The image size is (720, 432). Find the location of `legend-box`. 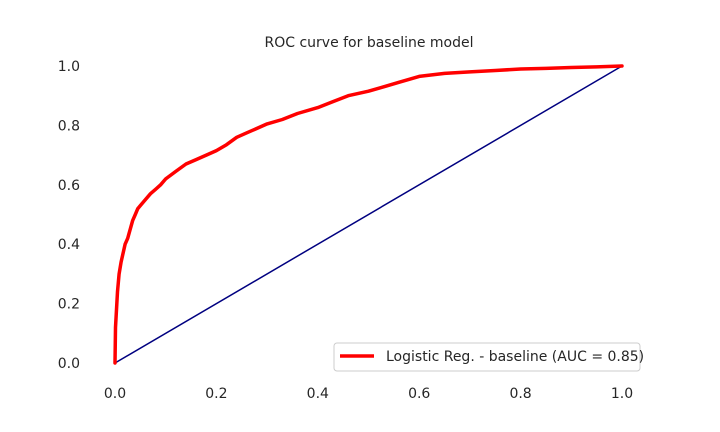

legend-box is located at coordinates (487, 357).